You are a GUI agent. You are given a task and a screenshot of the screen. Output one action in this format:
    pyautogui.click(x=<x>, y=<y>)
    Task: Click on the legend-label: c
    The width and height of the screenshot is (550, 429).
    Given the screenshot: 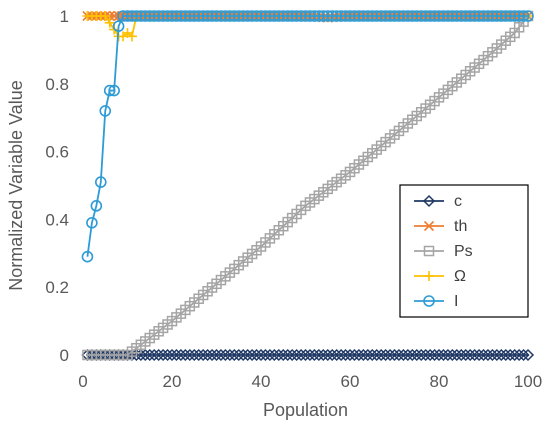 What is the action you would take?
    pyautogui.click(x=458, y=201)
    